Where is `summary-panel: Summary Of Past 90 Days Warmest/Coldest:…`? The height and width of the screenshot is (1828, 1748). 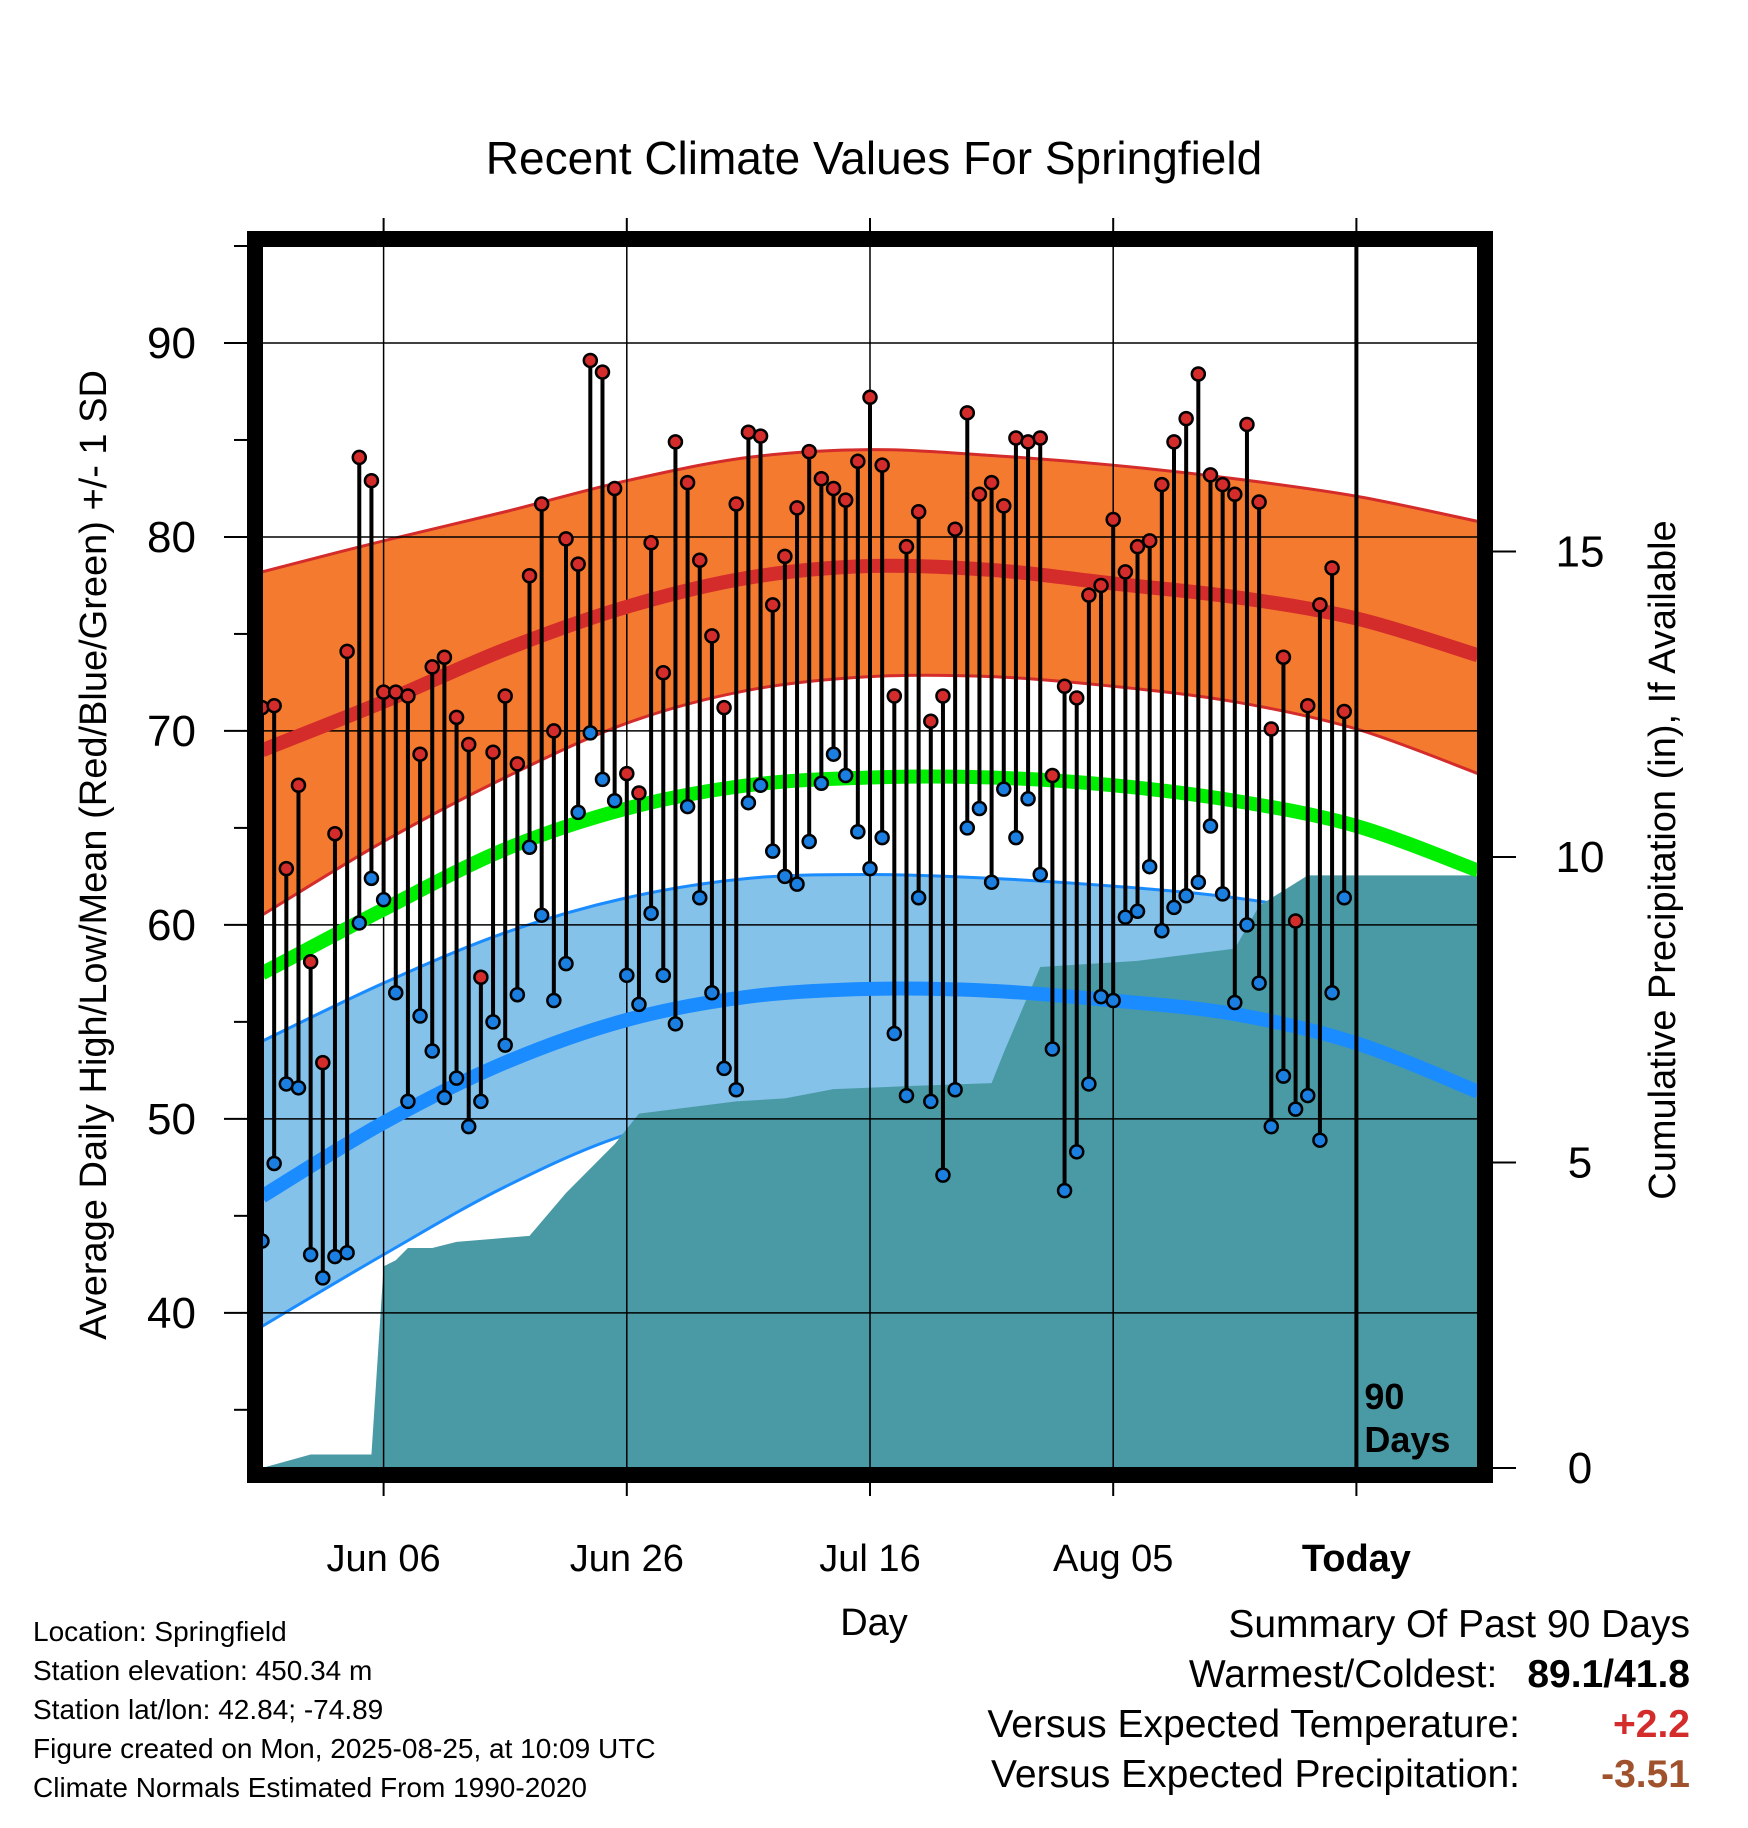 summary-panel: Summary Of Past 90 Days Warmest/Coldest:… is located at coordinates (1338, 1700).